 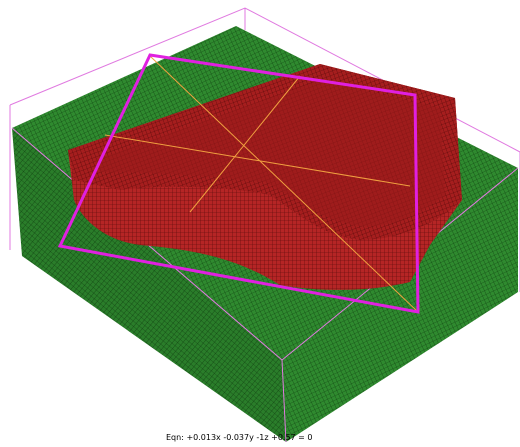 What do you see at coordinates (239, 437) in the screenshot?
I see `equation-readout: Eqn: +0.013x -0.037y -1z +0.57 = 0` at bounding box center [239, 437].